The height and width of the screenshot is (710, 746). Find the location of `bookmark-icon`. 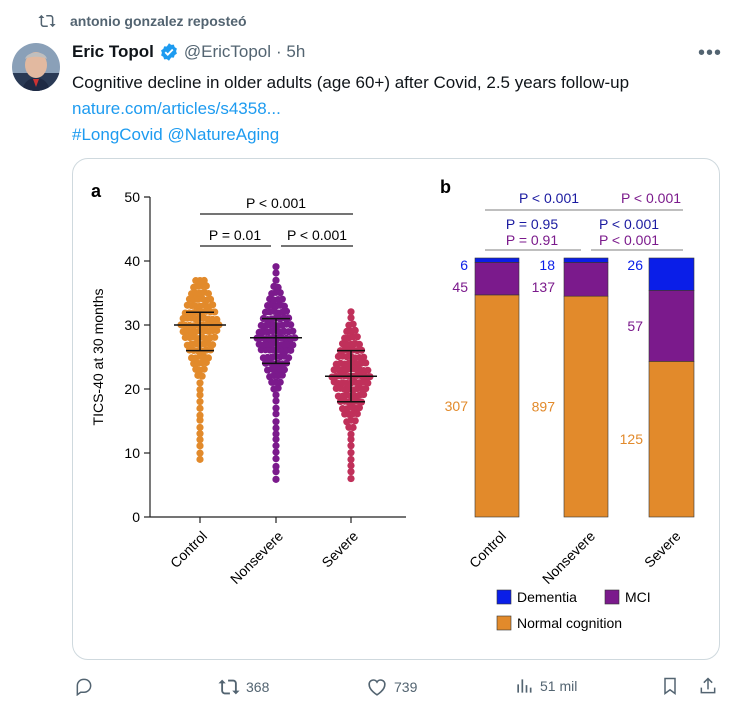

bookmark-icon is located at coordinates (670, 686).